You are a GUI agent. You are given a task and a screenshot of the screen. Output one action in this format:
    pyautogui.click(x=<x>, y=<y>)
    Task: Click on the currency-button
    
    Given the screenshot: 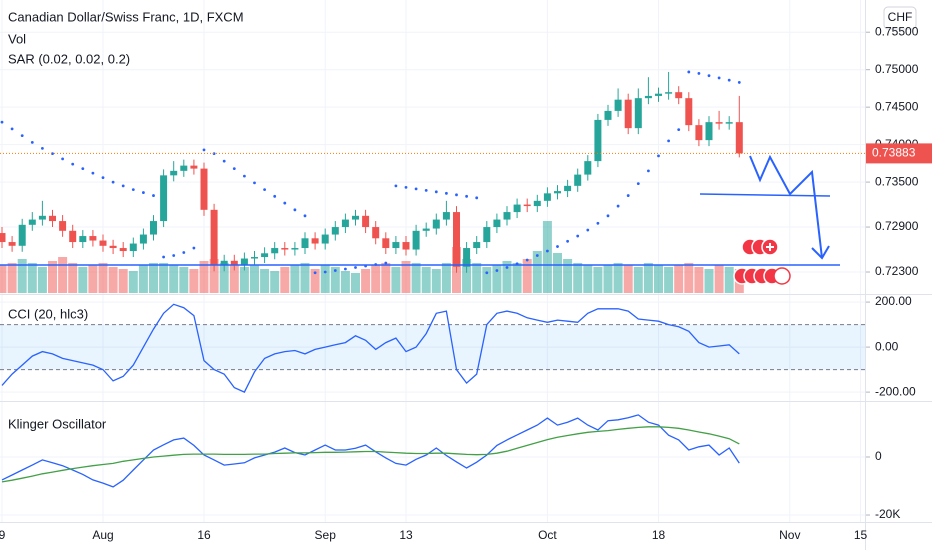 What is the action you would take?
    pyautogui.click(x=900, y=18)
    